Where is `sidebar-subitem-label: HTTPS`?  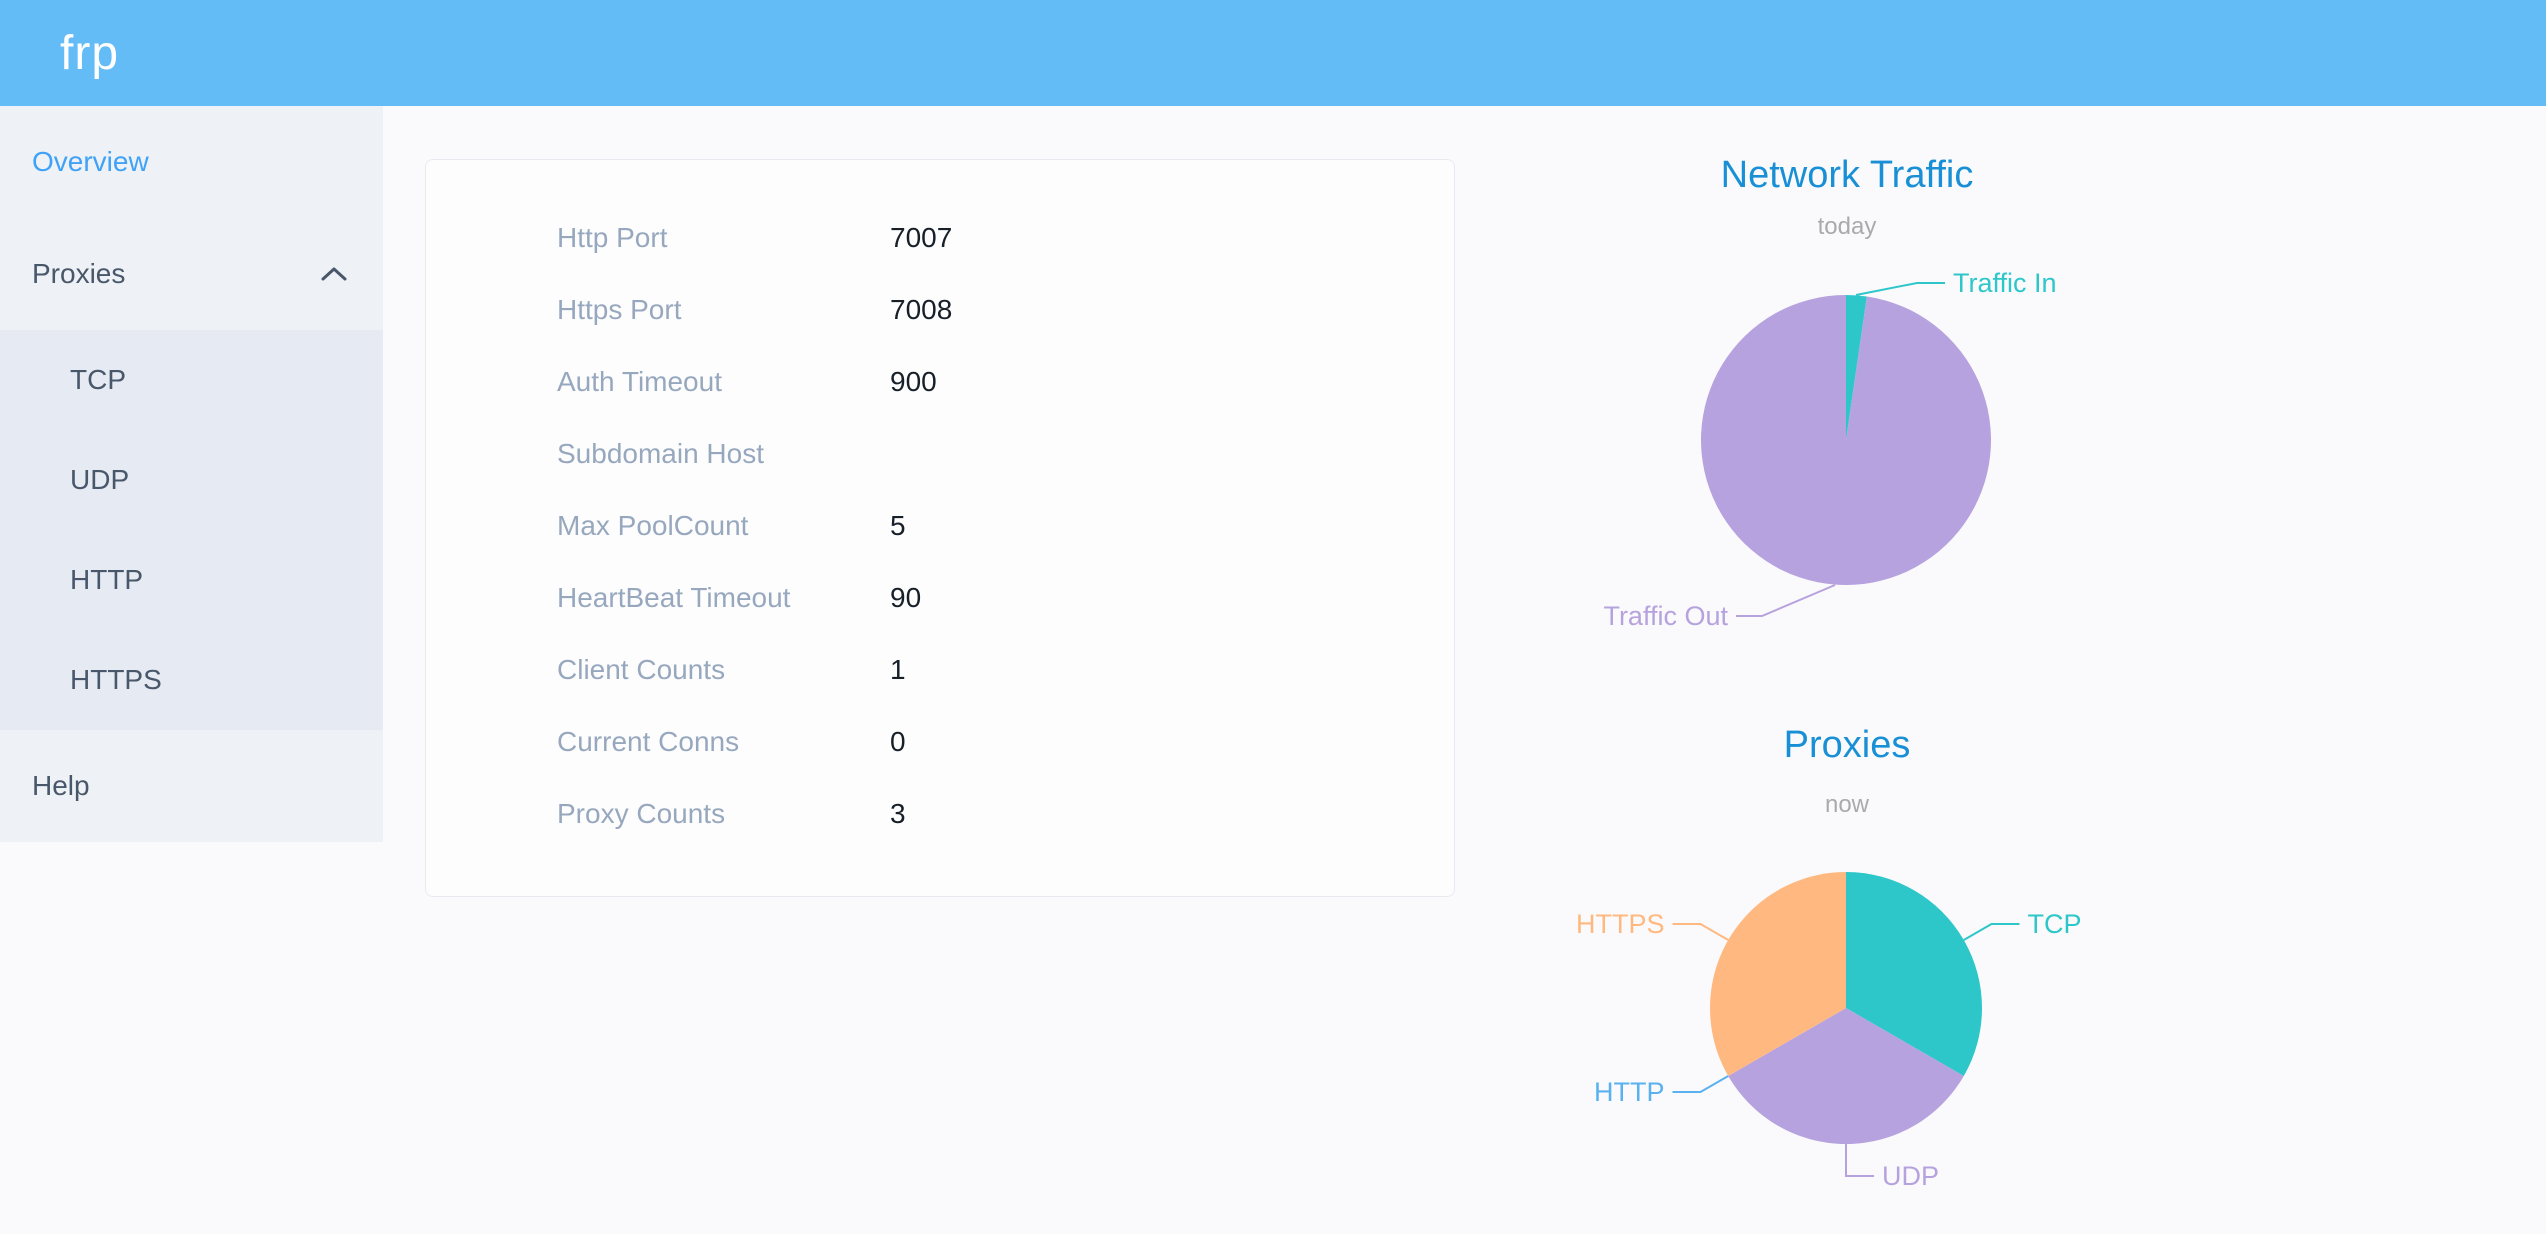
sidebar-subitem-label: HTTPS is located at coordinates (116, 679).